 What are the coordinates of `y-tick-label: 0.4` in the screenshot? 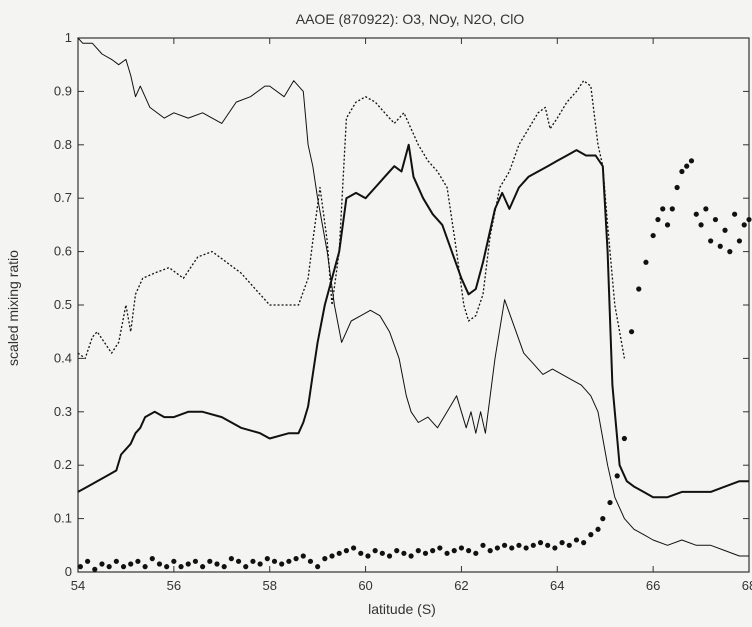 It's located at (63, 357).